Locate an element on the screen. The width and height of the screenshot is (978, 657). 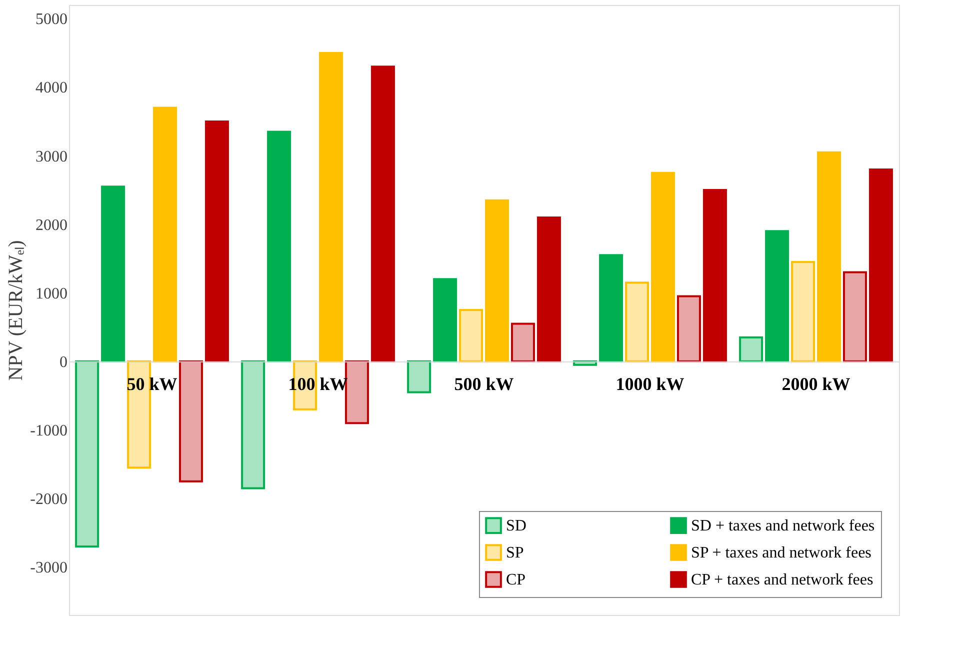
legend-label: SP + taxes and network fees is located at coordinates (781, 553).